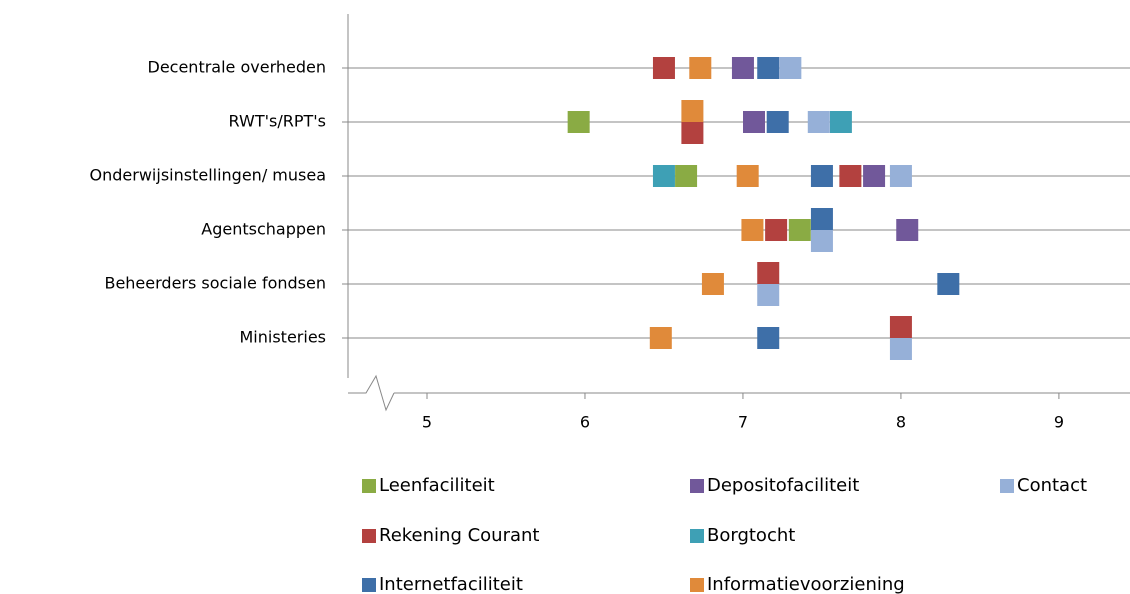 Image resolution: width=1130 pixels, height=594 pixels. I want to click on x-tick-label: 7, so click(743, 422).